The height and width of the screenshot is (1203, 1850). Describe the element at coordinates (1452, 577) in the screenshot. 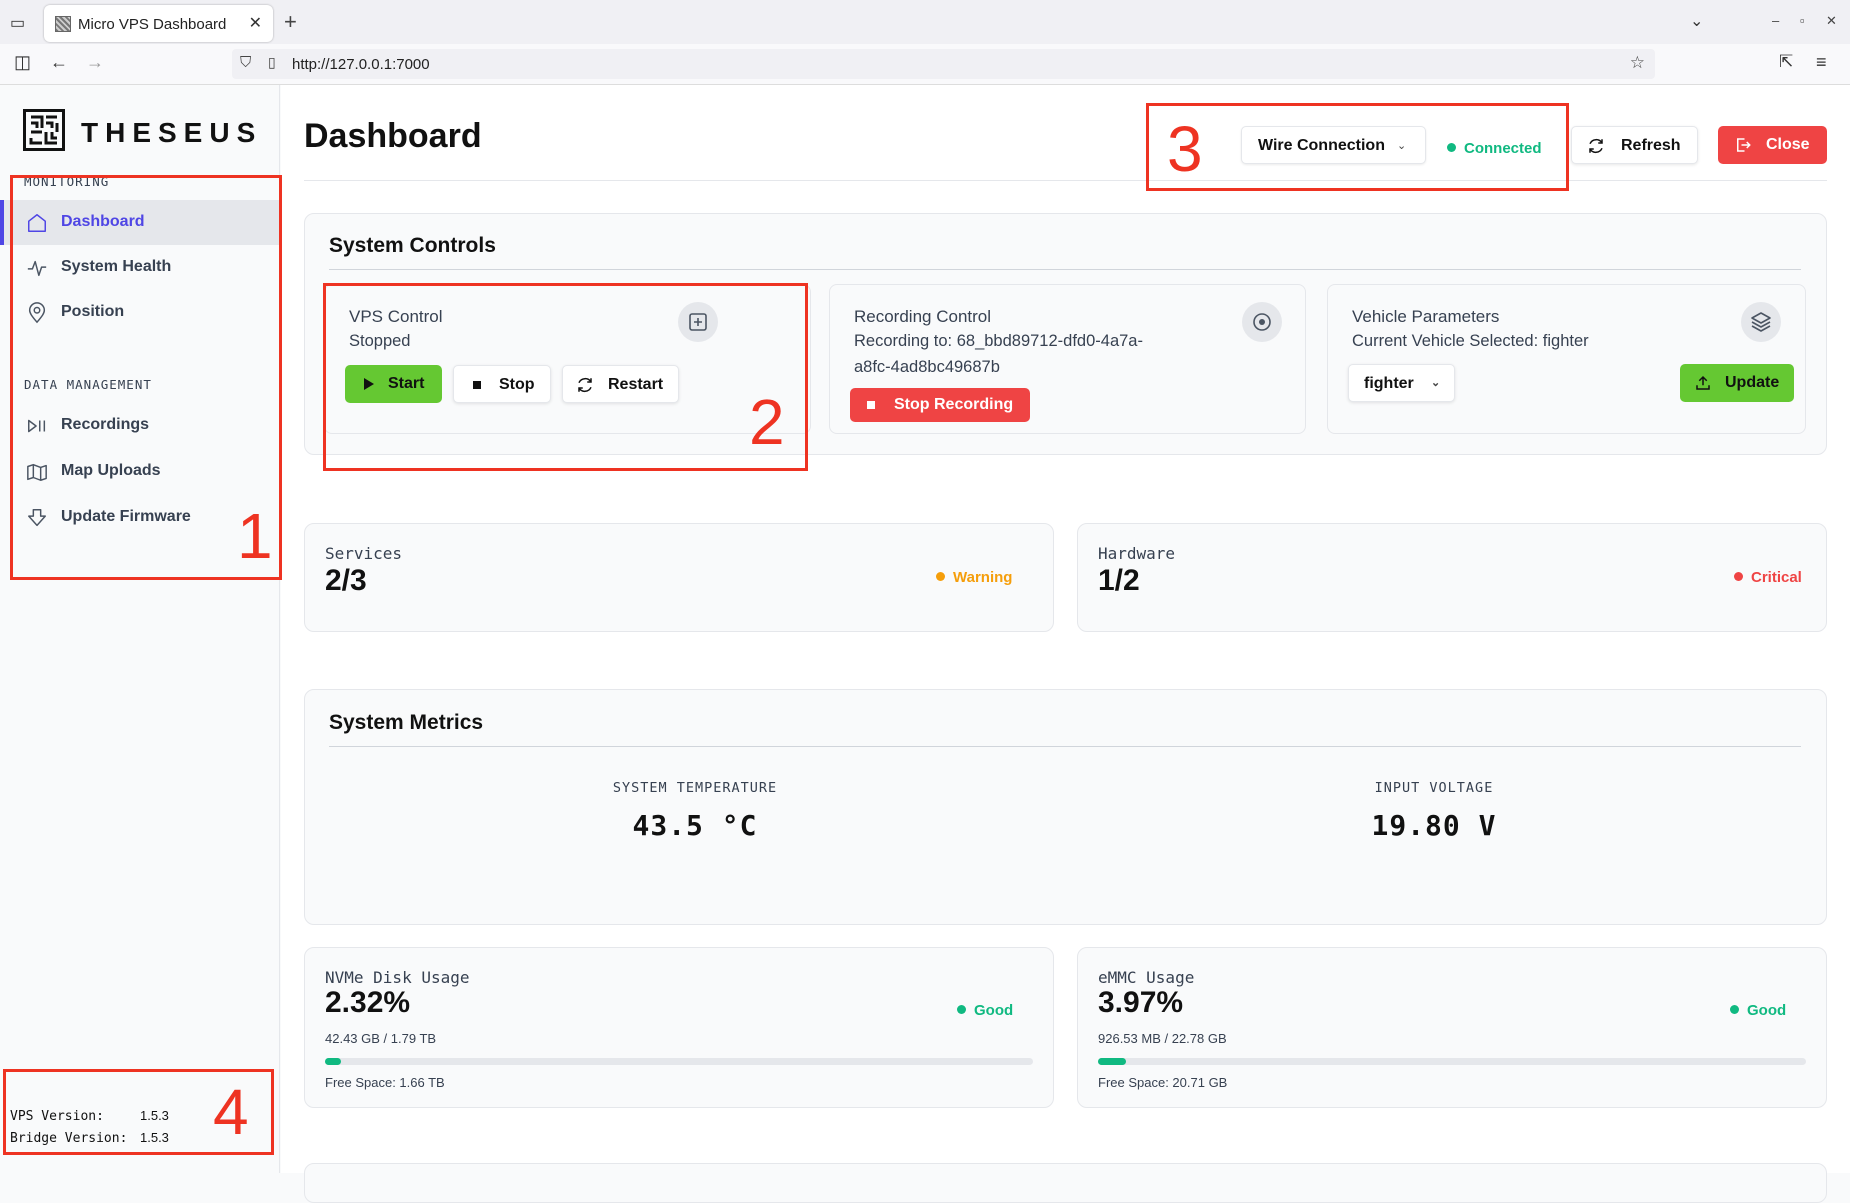

I see `hardware-card: Hardware 1/2 Critical` at that location.